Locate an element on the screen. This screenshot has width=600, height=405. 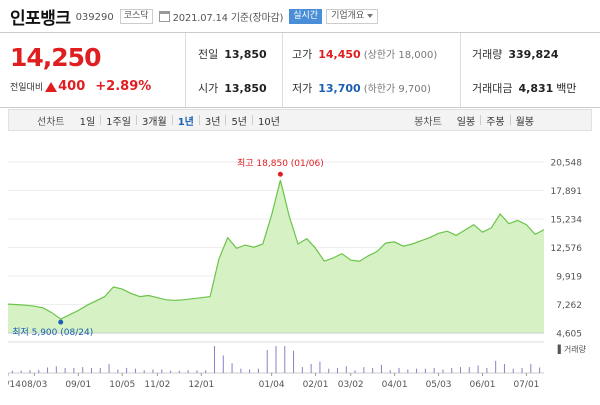
x-tick-label: 12/01 is located at coordinates (201, 385).